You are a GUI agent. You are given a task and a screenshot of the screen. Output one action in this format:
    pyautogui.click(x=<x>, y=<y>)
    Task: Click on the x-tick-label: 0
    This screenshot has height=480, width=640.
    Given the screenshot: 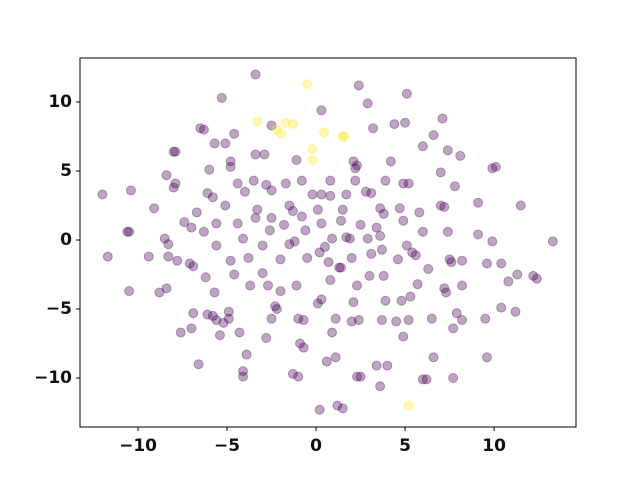 What is the action you would take?
    pyautogui.click(x=316, y=446)
    